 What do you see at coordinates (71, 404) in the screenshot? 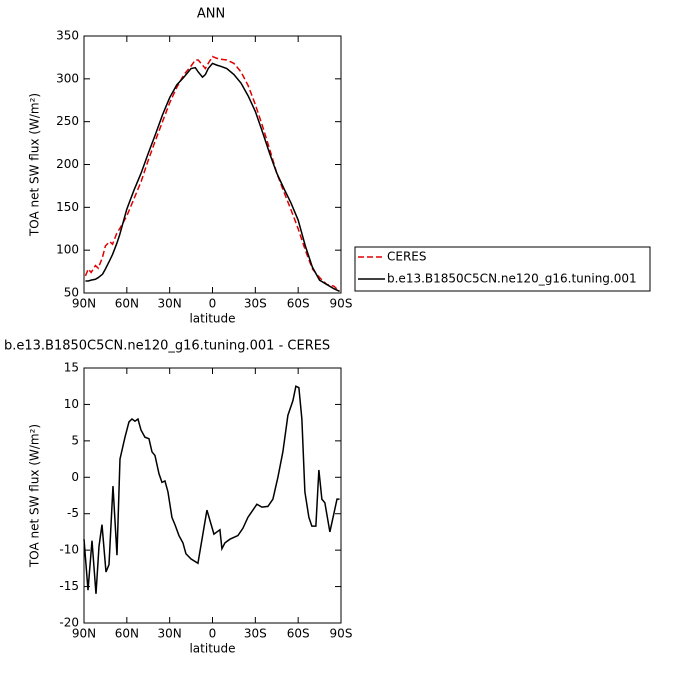
I see `y-tick-label: 10` at bounding box center [71, 404].